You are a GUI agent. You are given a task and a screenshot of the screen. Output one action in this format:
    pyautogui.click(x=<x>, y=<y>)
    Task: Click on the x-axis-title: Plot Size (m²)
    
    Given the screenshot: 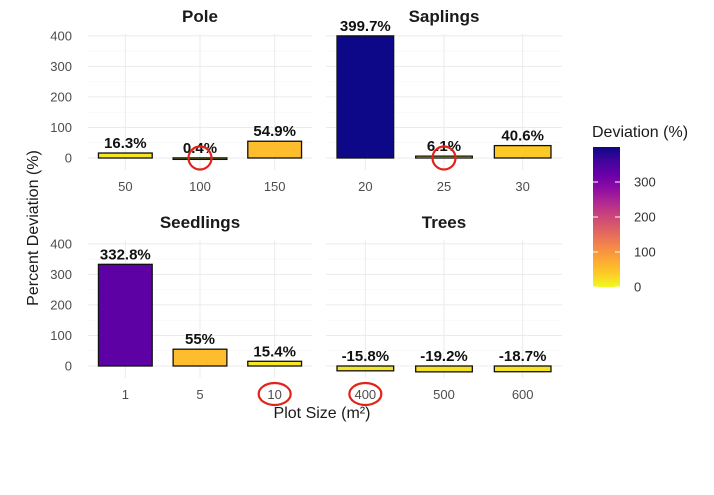 What is the action you would take?
    pyautogui.click(x=322, y=413)
    